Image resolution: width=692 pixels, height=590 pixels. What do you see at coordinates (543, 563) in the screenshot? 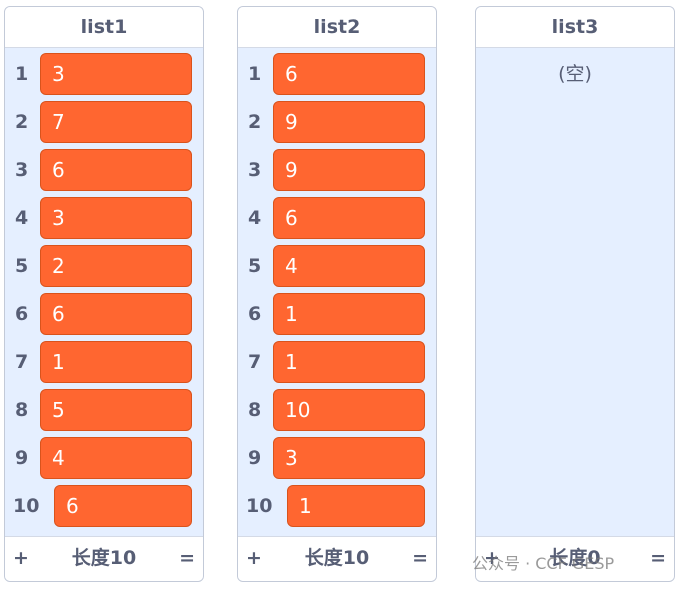
I see `watermark: 公众号 · CCF GESP` at bounding box center [543, 563].